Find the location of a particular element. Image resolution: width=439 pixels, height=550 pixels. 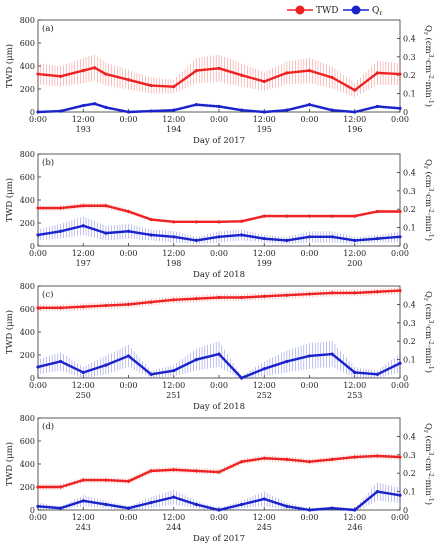

xtick-day-label: 243 is located at coordinates (83, 527).